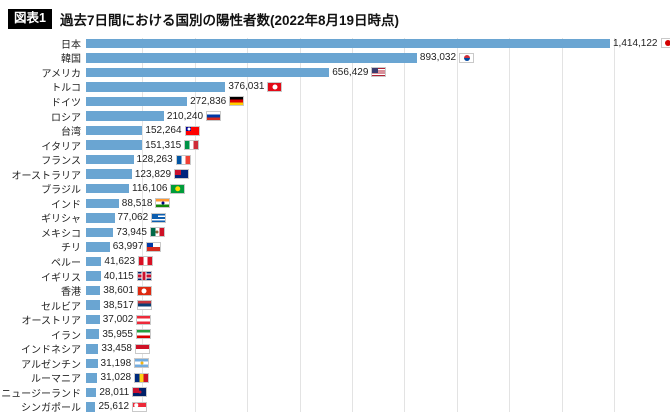 The image size is (670, 418). Describe the element at coordinates (350, 72) in the screenshot. I see `value-label: 656,429` at that location.